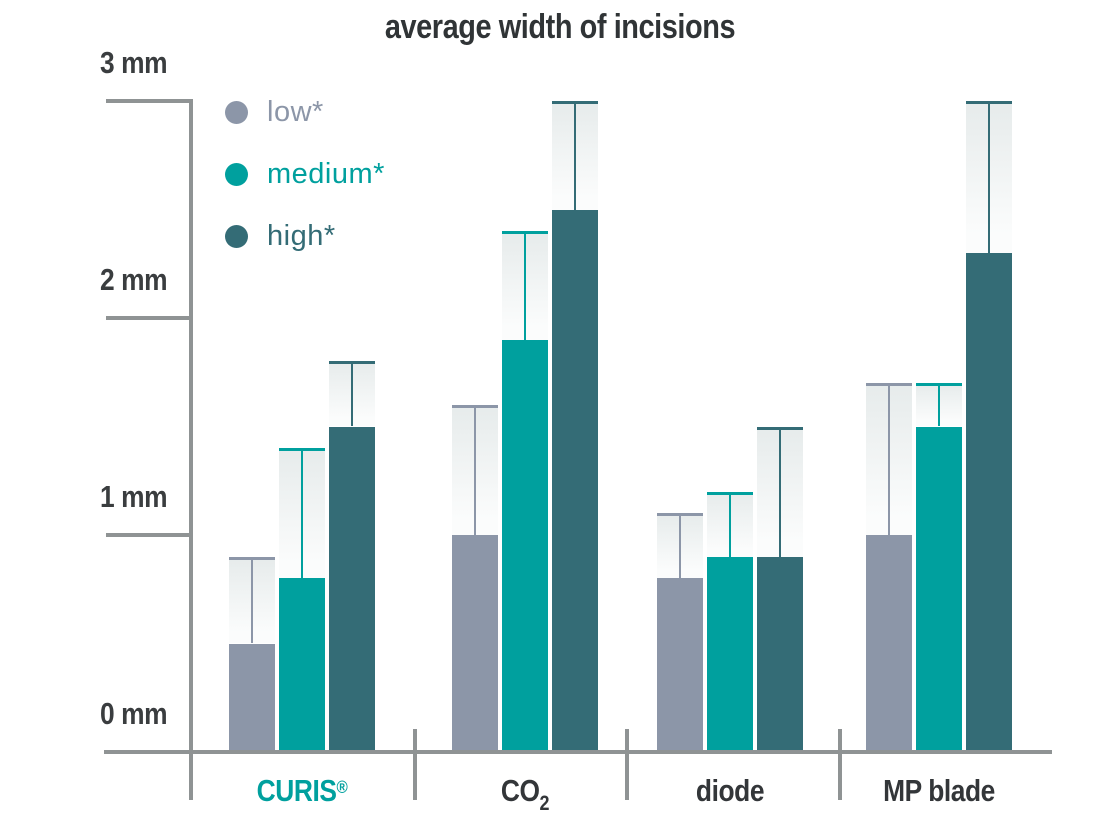  Describe the element at coordinates (730, 790) in the screenshot. I see `x-axis-label-diode: diode` at that location.